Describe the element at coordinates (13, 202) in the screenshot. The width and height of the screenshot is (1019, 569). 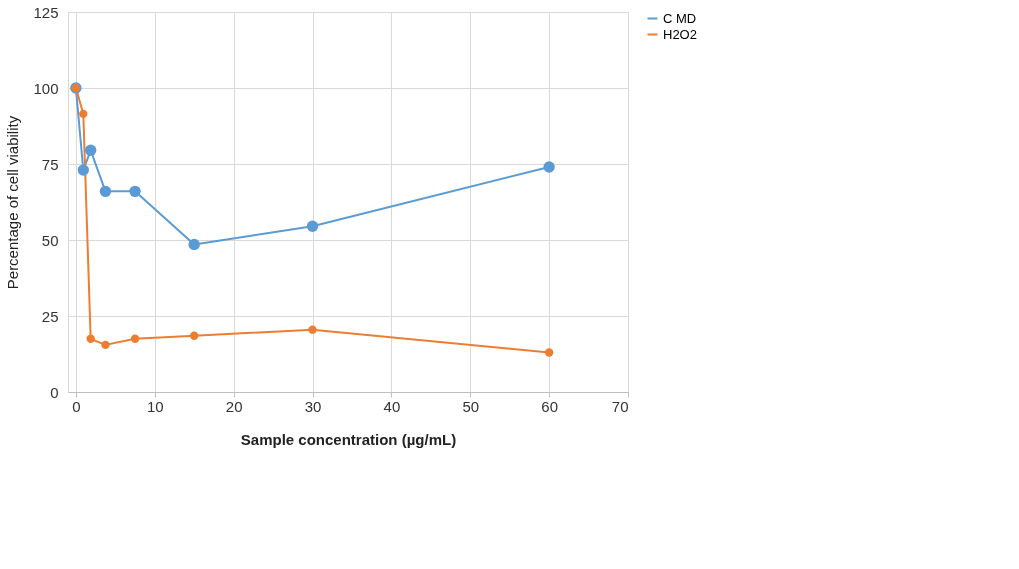
I see `y-axis-title: Percentage of cell viability` at that location.